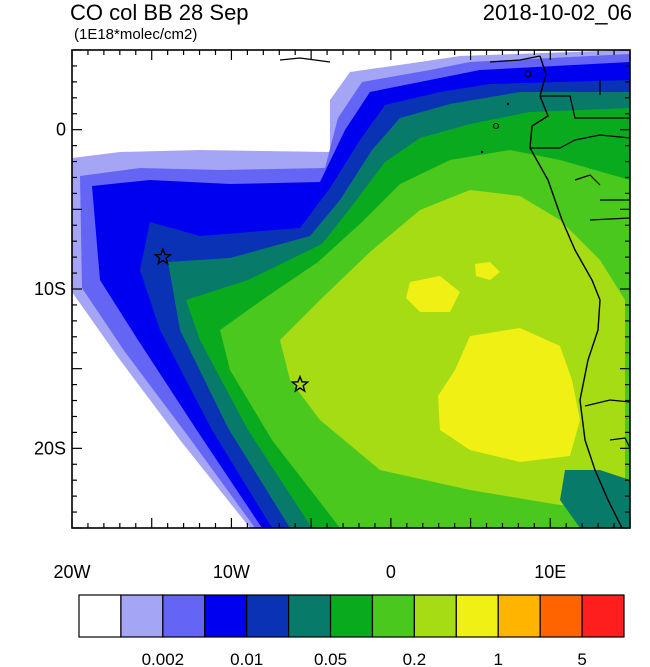  Describe the element at coordinates (550, 572) in the screenshot. I see `x-tick-label: 10E` at that location.